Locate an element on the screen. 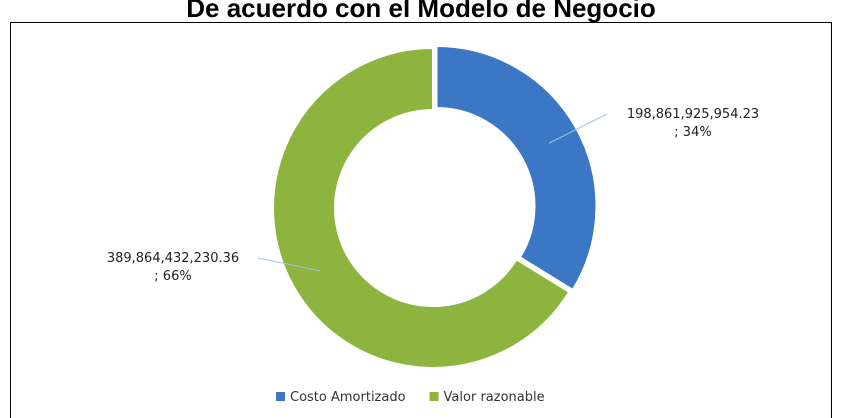 This screenshot has height=418, width=842. data-label: 198,861,925,954.23 ; 34% is located at coordinates (693, 123).